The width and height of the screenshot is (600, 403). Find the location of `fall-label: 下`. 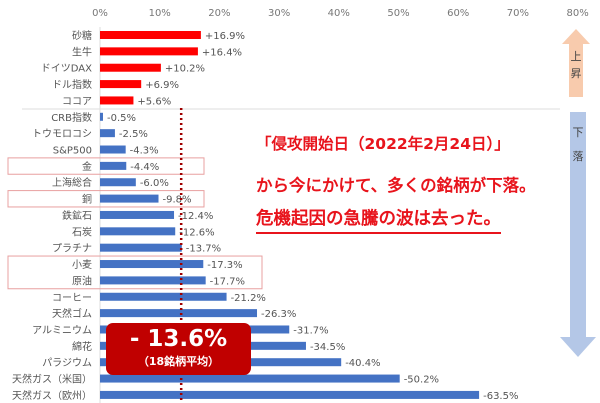

fall-label: 下 is located at coordinates (578, 132).